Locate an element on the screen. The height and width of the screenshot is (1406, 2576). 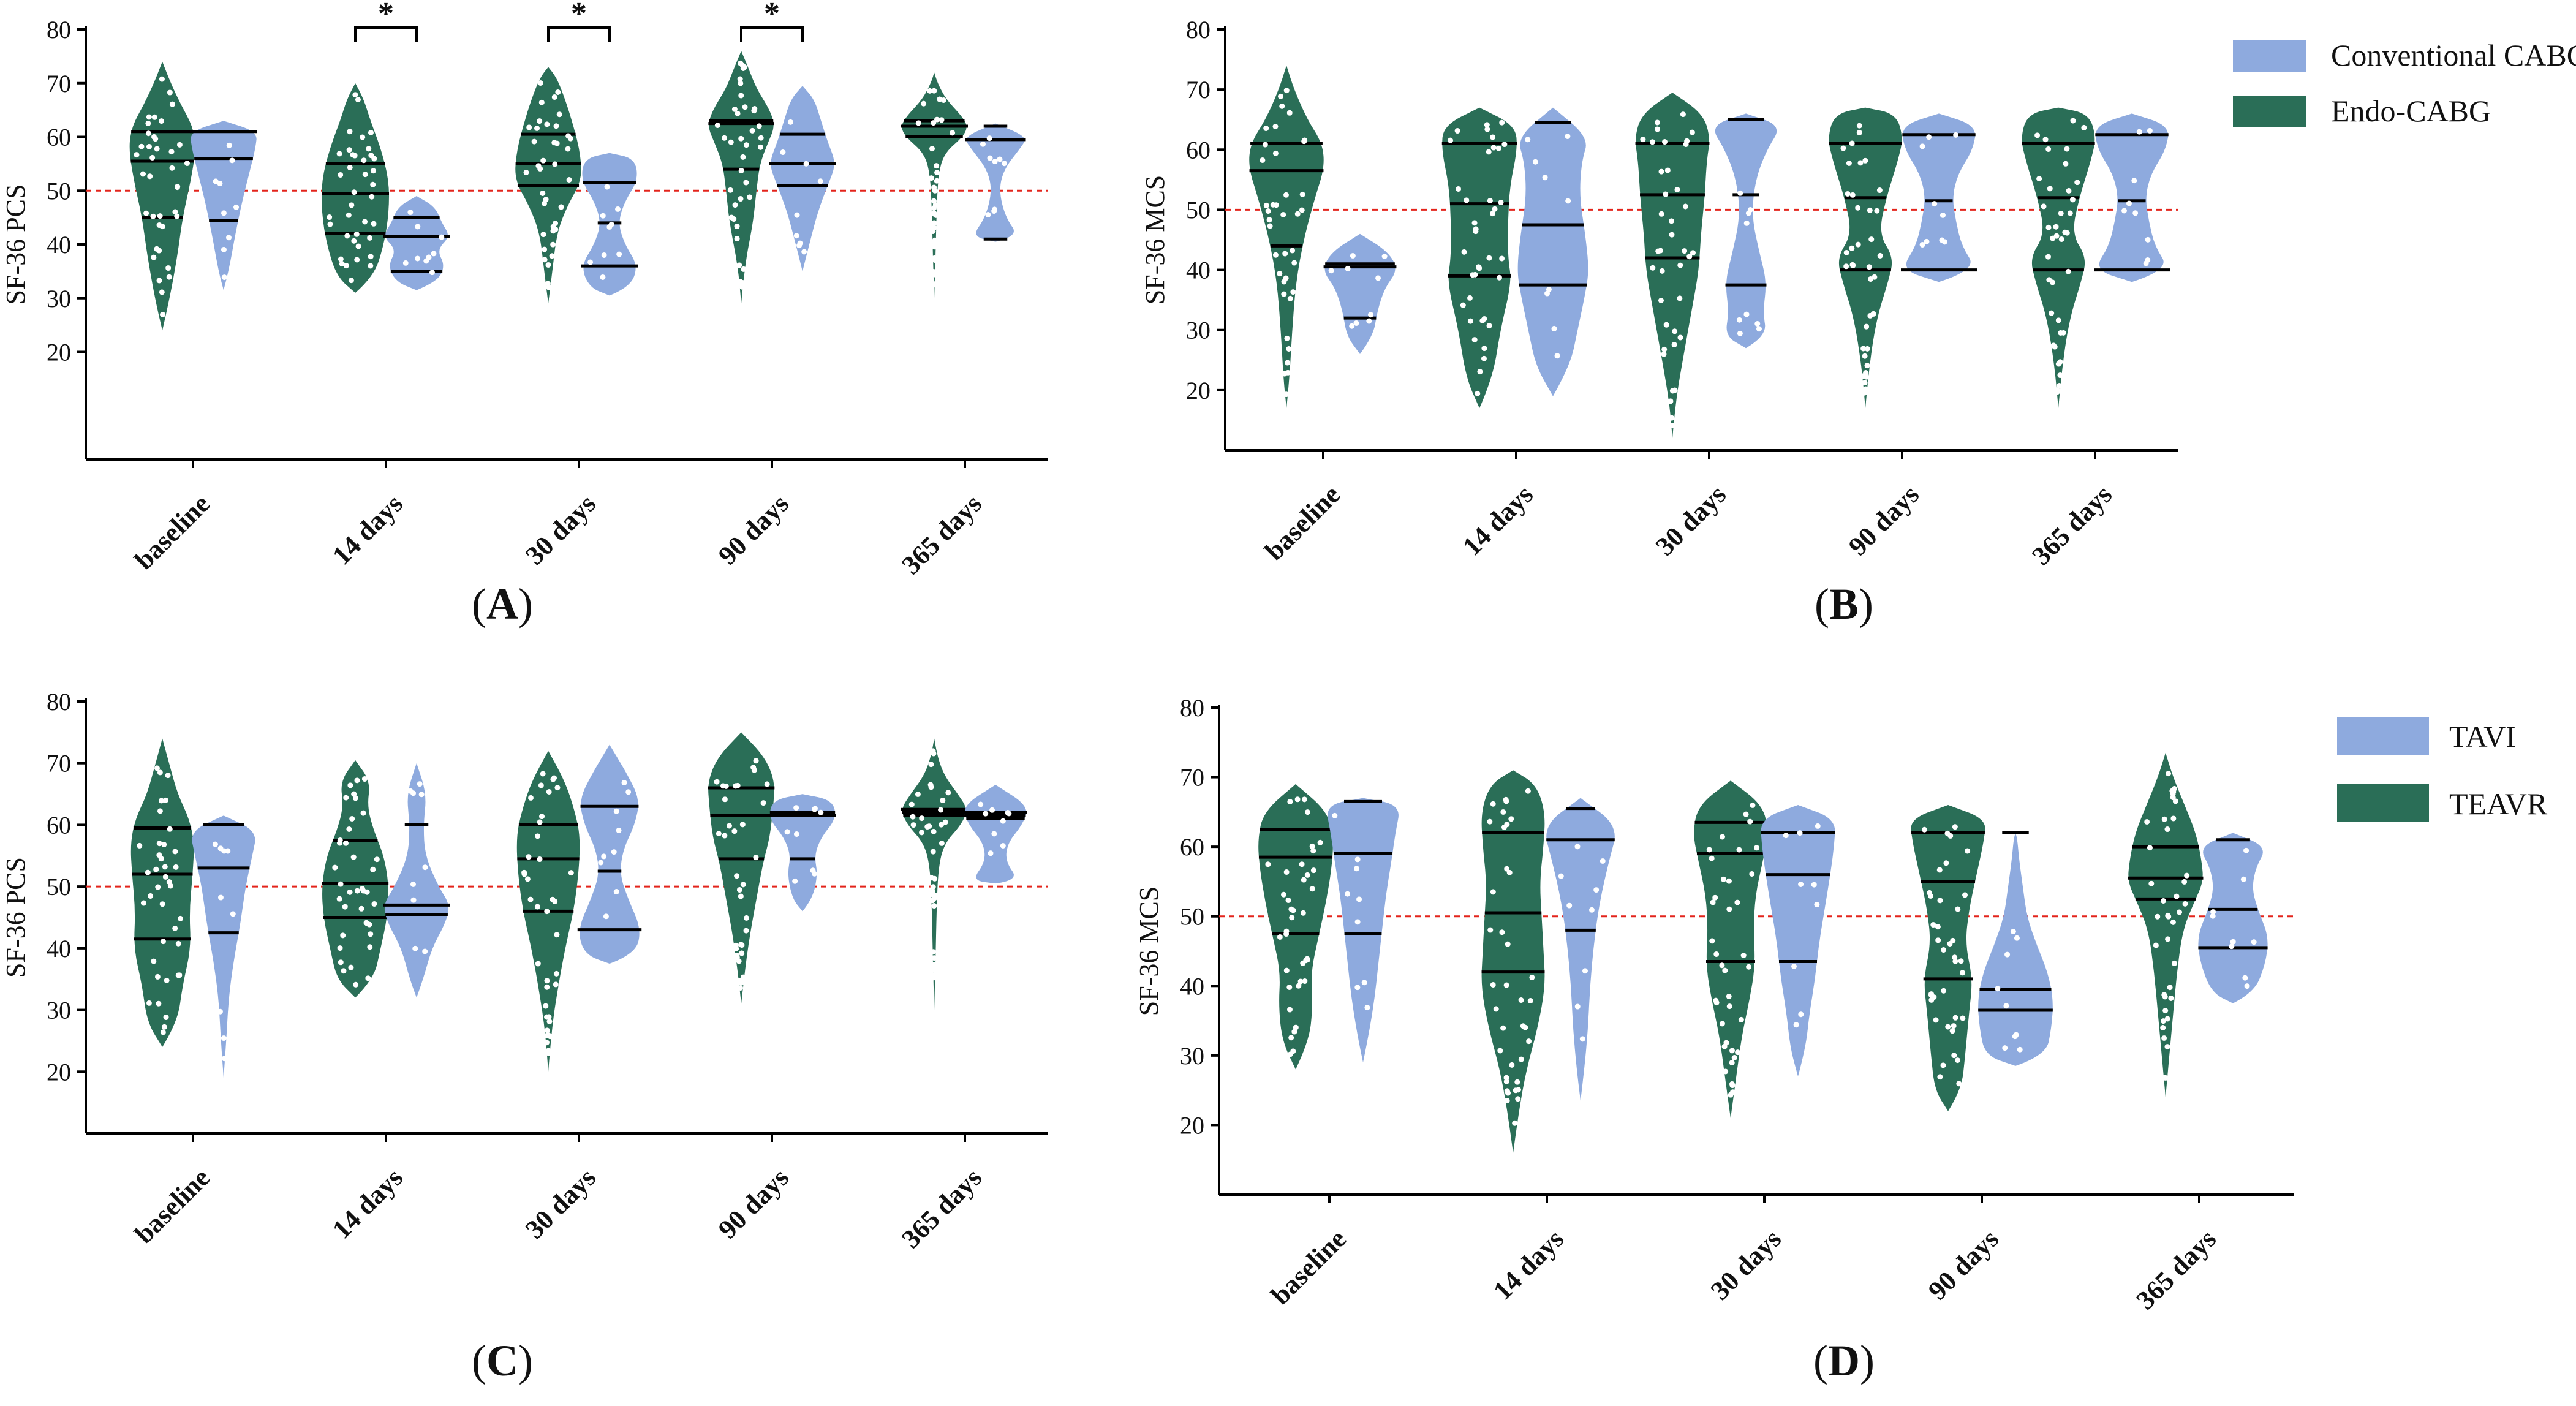
y-tick-label: 20 is located at coordinates (59, 1072).